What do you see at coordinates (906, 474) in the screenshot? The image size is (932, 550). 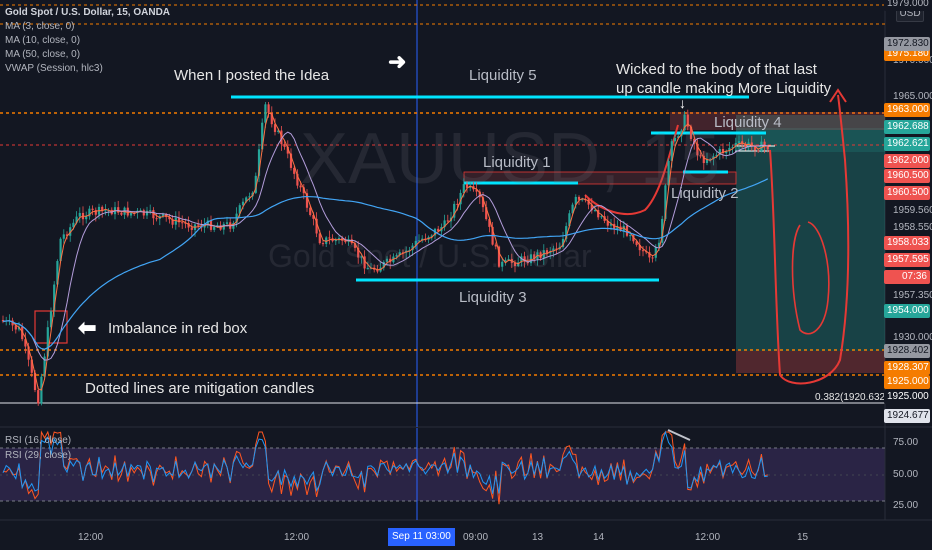 I see `rsi-tick: 50.00` at bounding box center [906, 474].